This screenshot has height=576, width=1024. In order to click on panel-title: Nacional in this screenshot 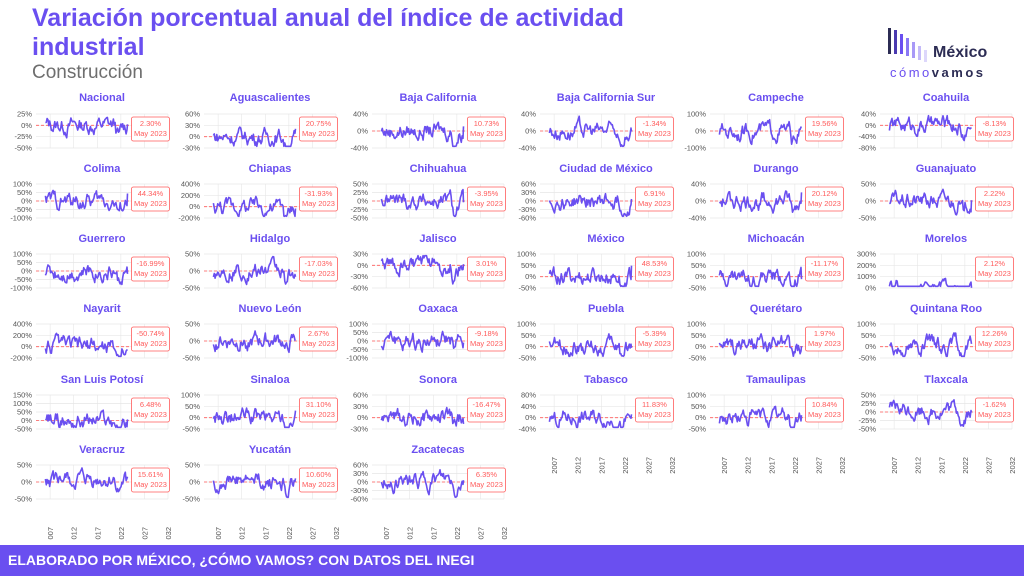, I will do `click(102, 98)`.